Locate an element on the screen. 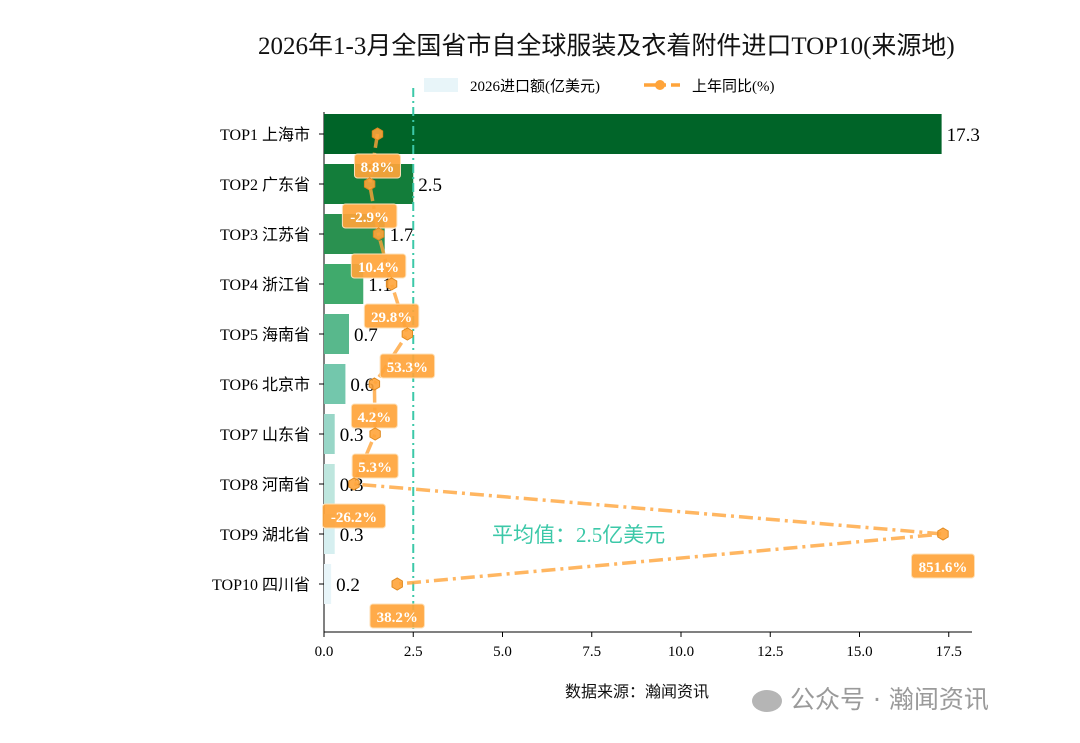 Image resolution: width=1080 pixels, height=743 pixels. y-tick-label: TOP2 广东省 is located at coordinates (265, 185).